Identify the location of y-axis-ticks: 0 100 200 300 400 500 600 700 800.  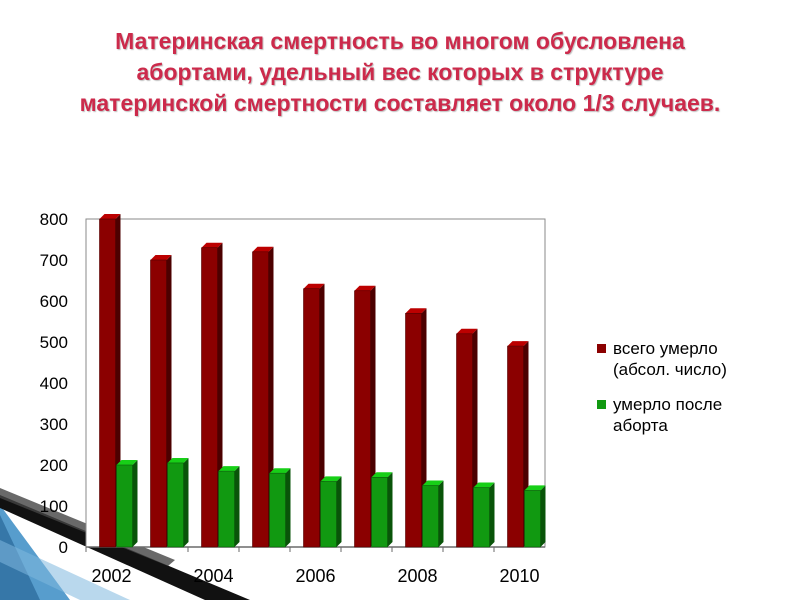
(54, 383).